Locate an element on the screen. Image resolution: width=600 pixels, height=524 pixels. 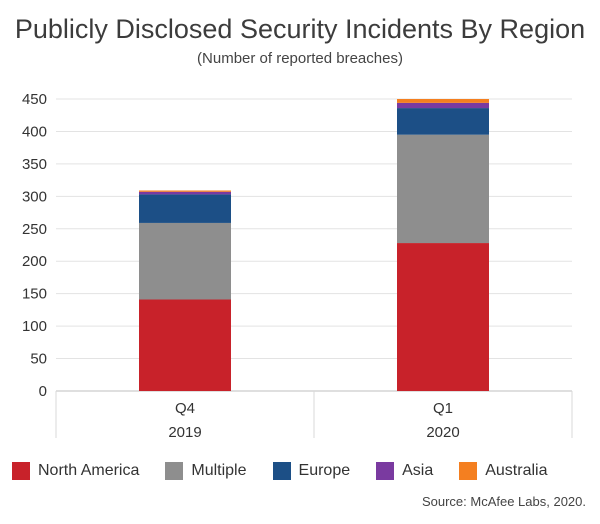
chart-subtitle: (Number of reported breaches) is located at coordinates (300, 58).